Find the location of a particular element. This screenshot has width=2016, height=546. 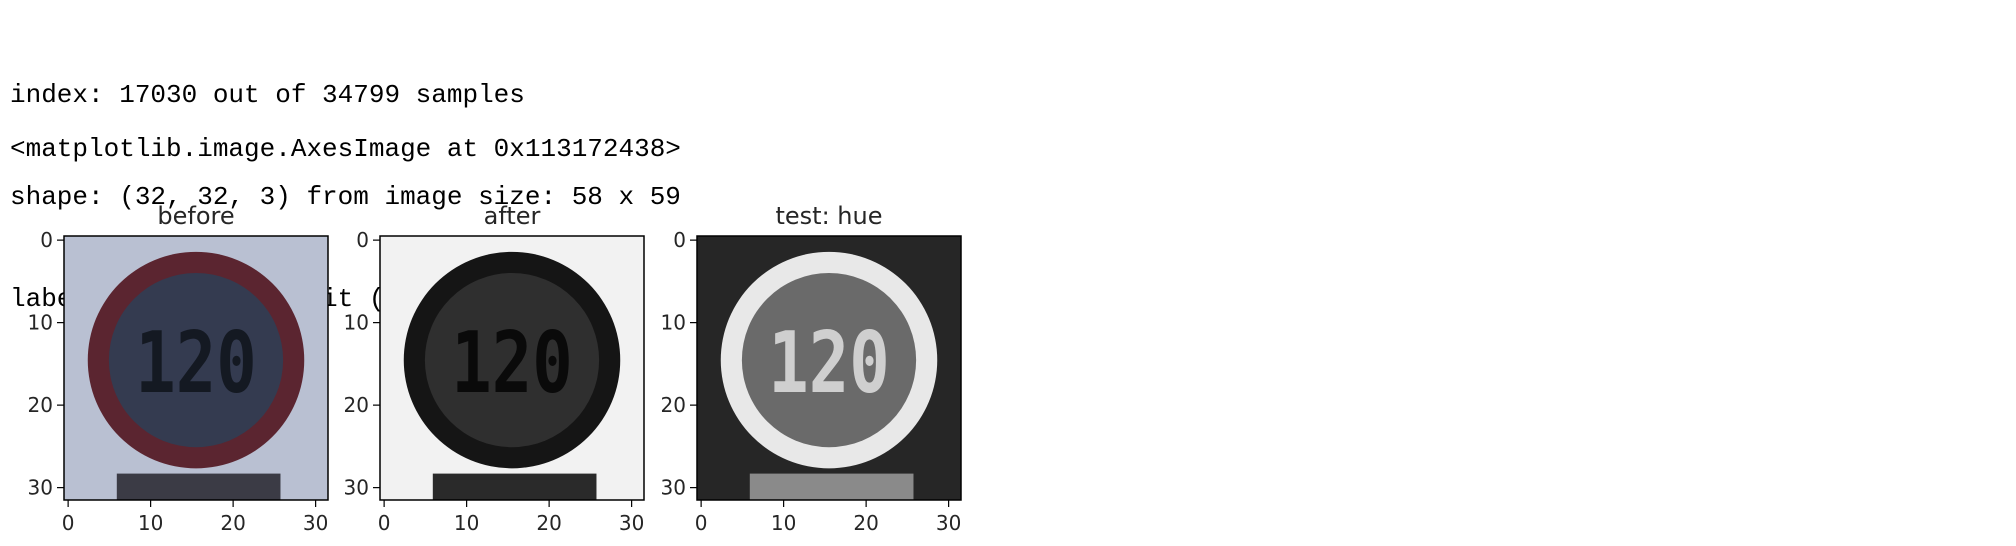

image-panel-1: 120 before 0 10 20 30 0 10 20 30 is located at coordinates (178, 368).